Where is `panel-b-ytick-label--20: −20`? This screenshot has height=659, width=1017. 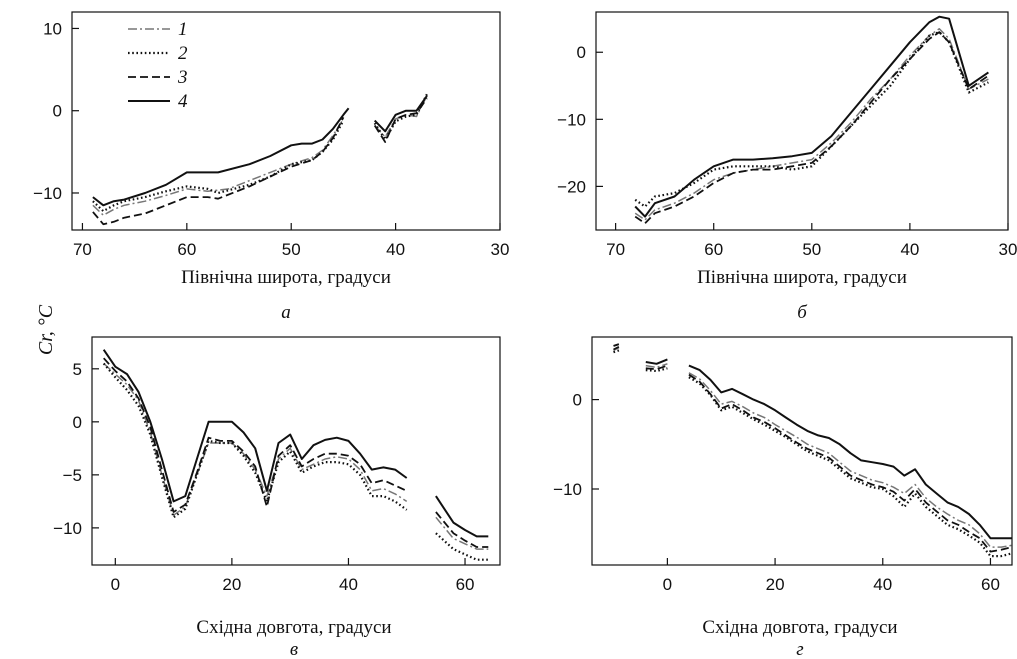
panel-b-ytick-label--20: −20 is located at coordinates (571, 186).